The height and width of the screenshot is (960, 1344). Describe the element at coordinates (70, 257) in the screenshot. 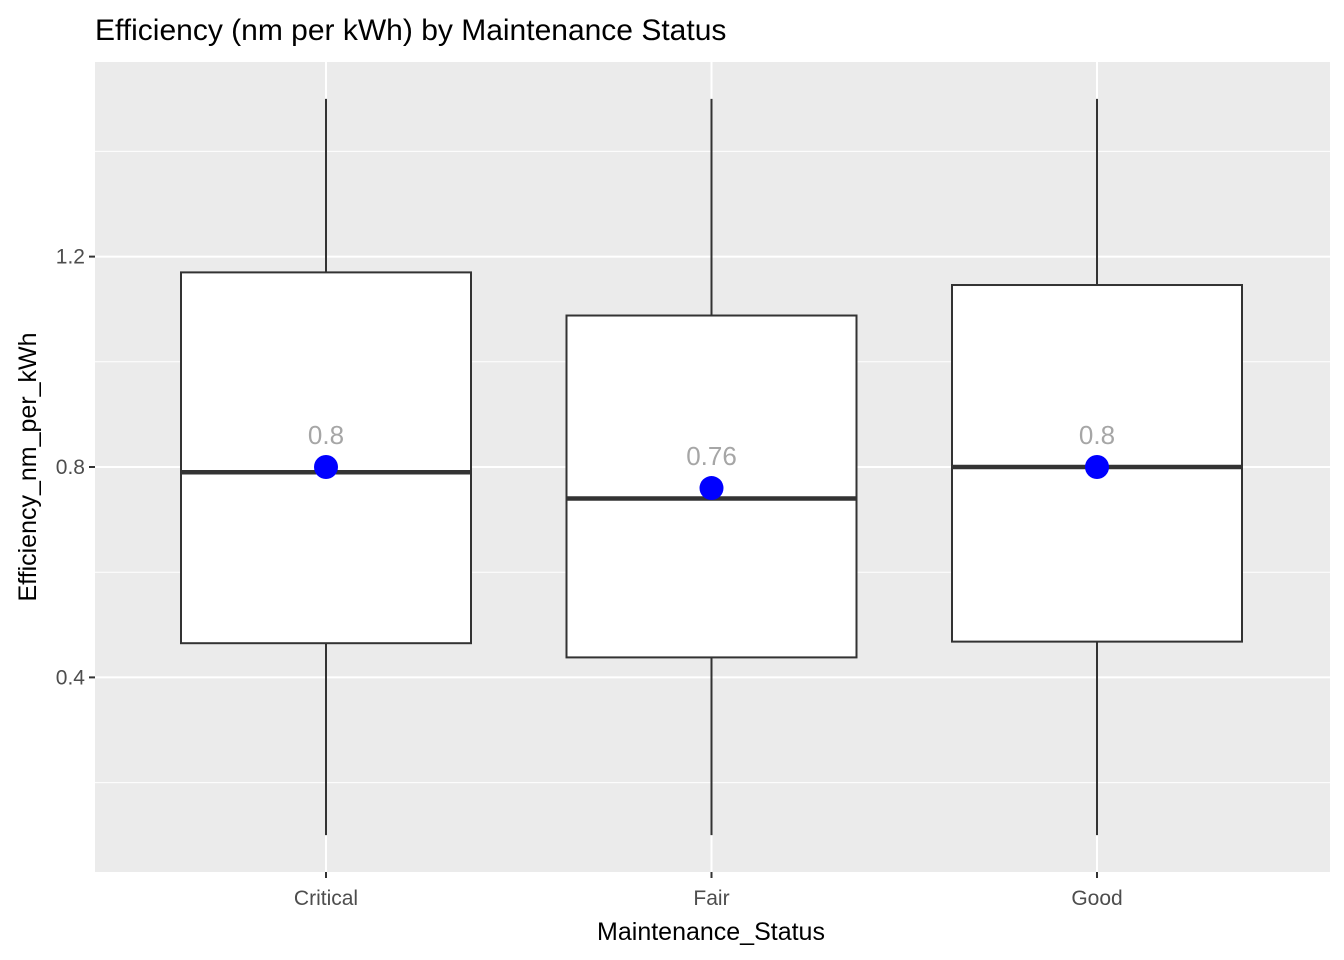

I see `y-tick-label: 1.2` at that location.